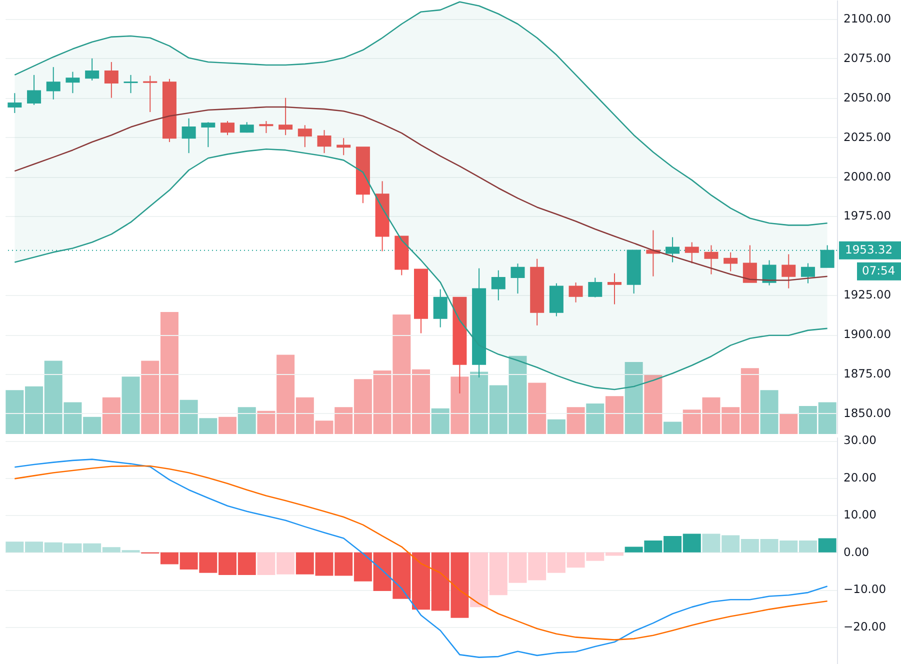 The width and height of the screenshot is (901, 664). Describe the element at coordinates (860, 440) in the screenshot. I see `y-tick-label: 30.00` at that location.